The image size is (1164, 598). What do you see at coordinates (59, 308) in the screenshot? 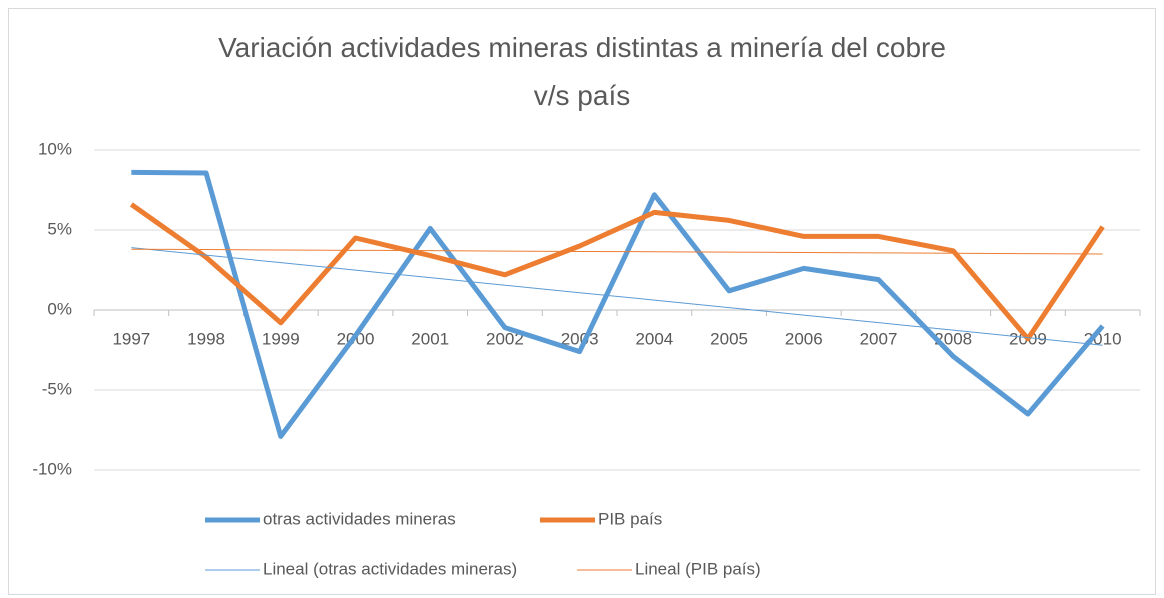
I see `y-tick-label: 0%` at bounding box center [59, 308].